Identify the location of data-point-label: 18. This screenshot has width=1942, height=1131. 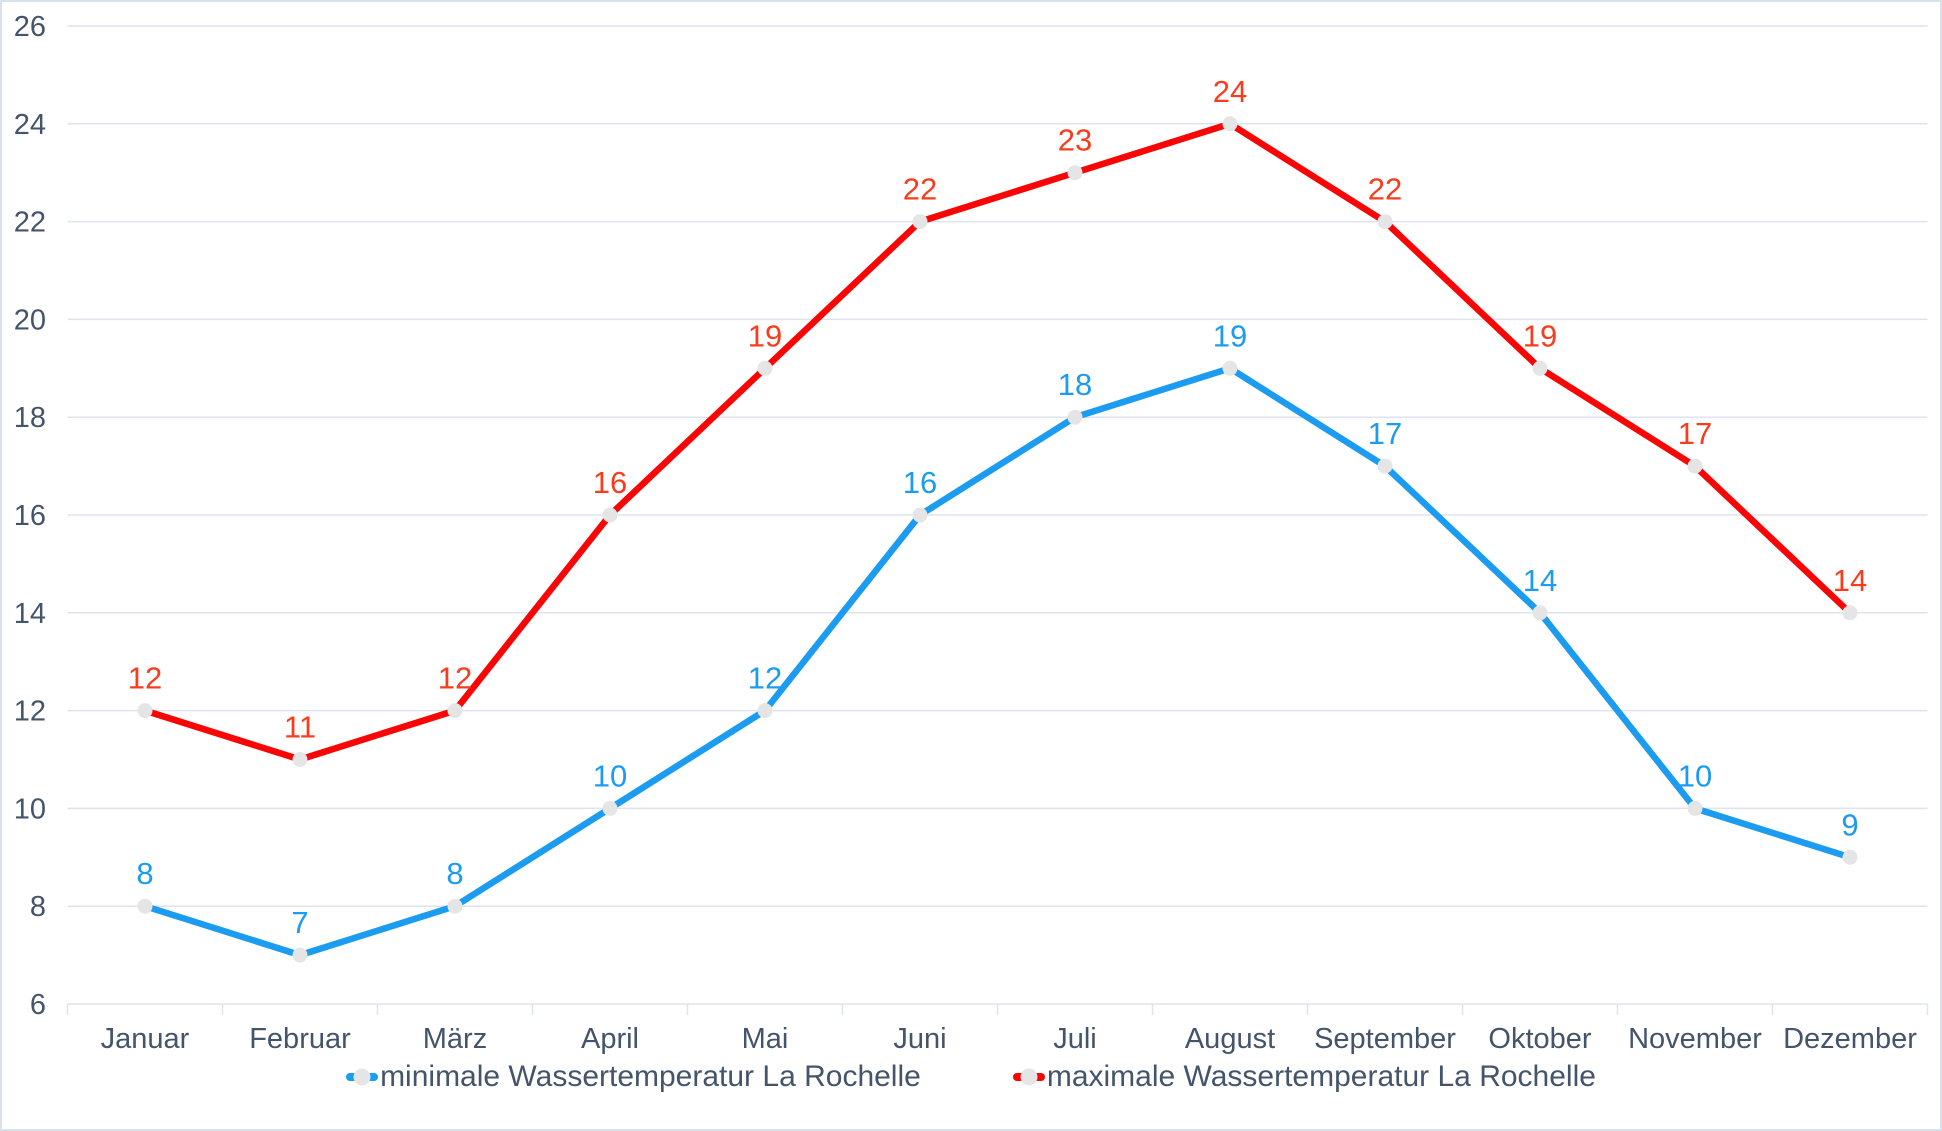
(1075, 384).